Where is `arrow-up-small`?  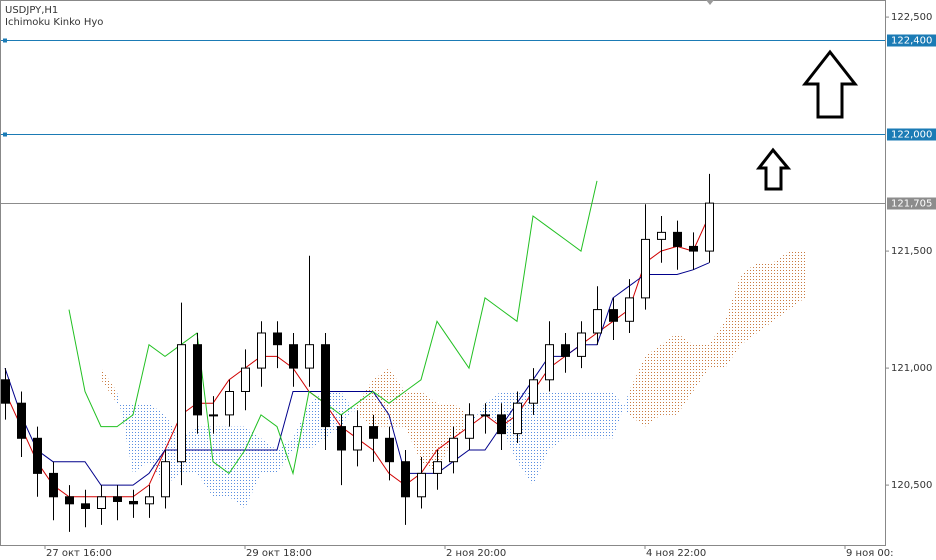 arrow-up-small is located at coordinates (773, 169).